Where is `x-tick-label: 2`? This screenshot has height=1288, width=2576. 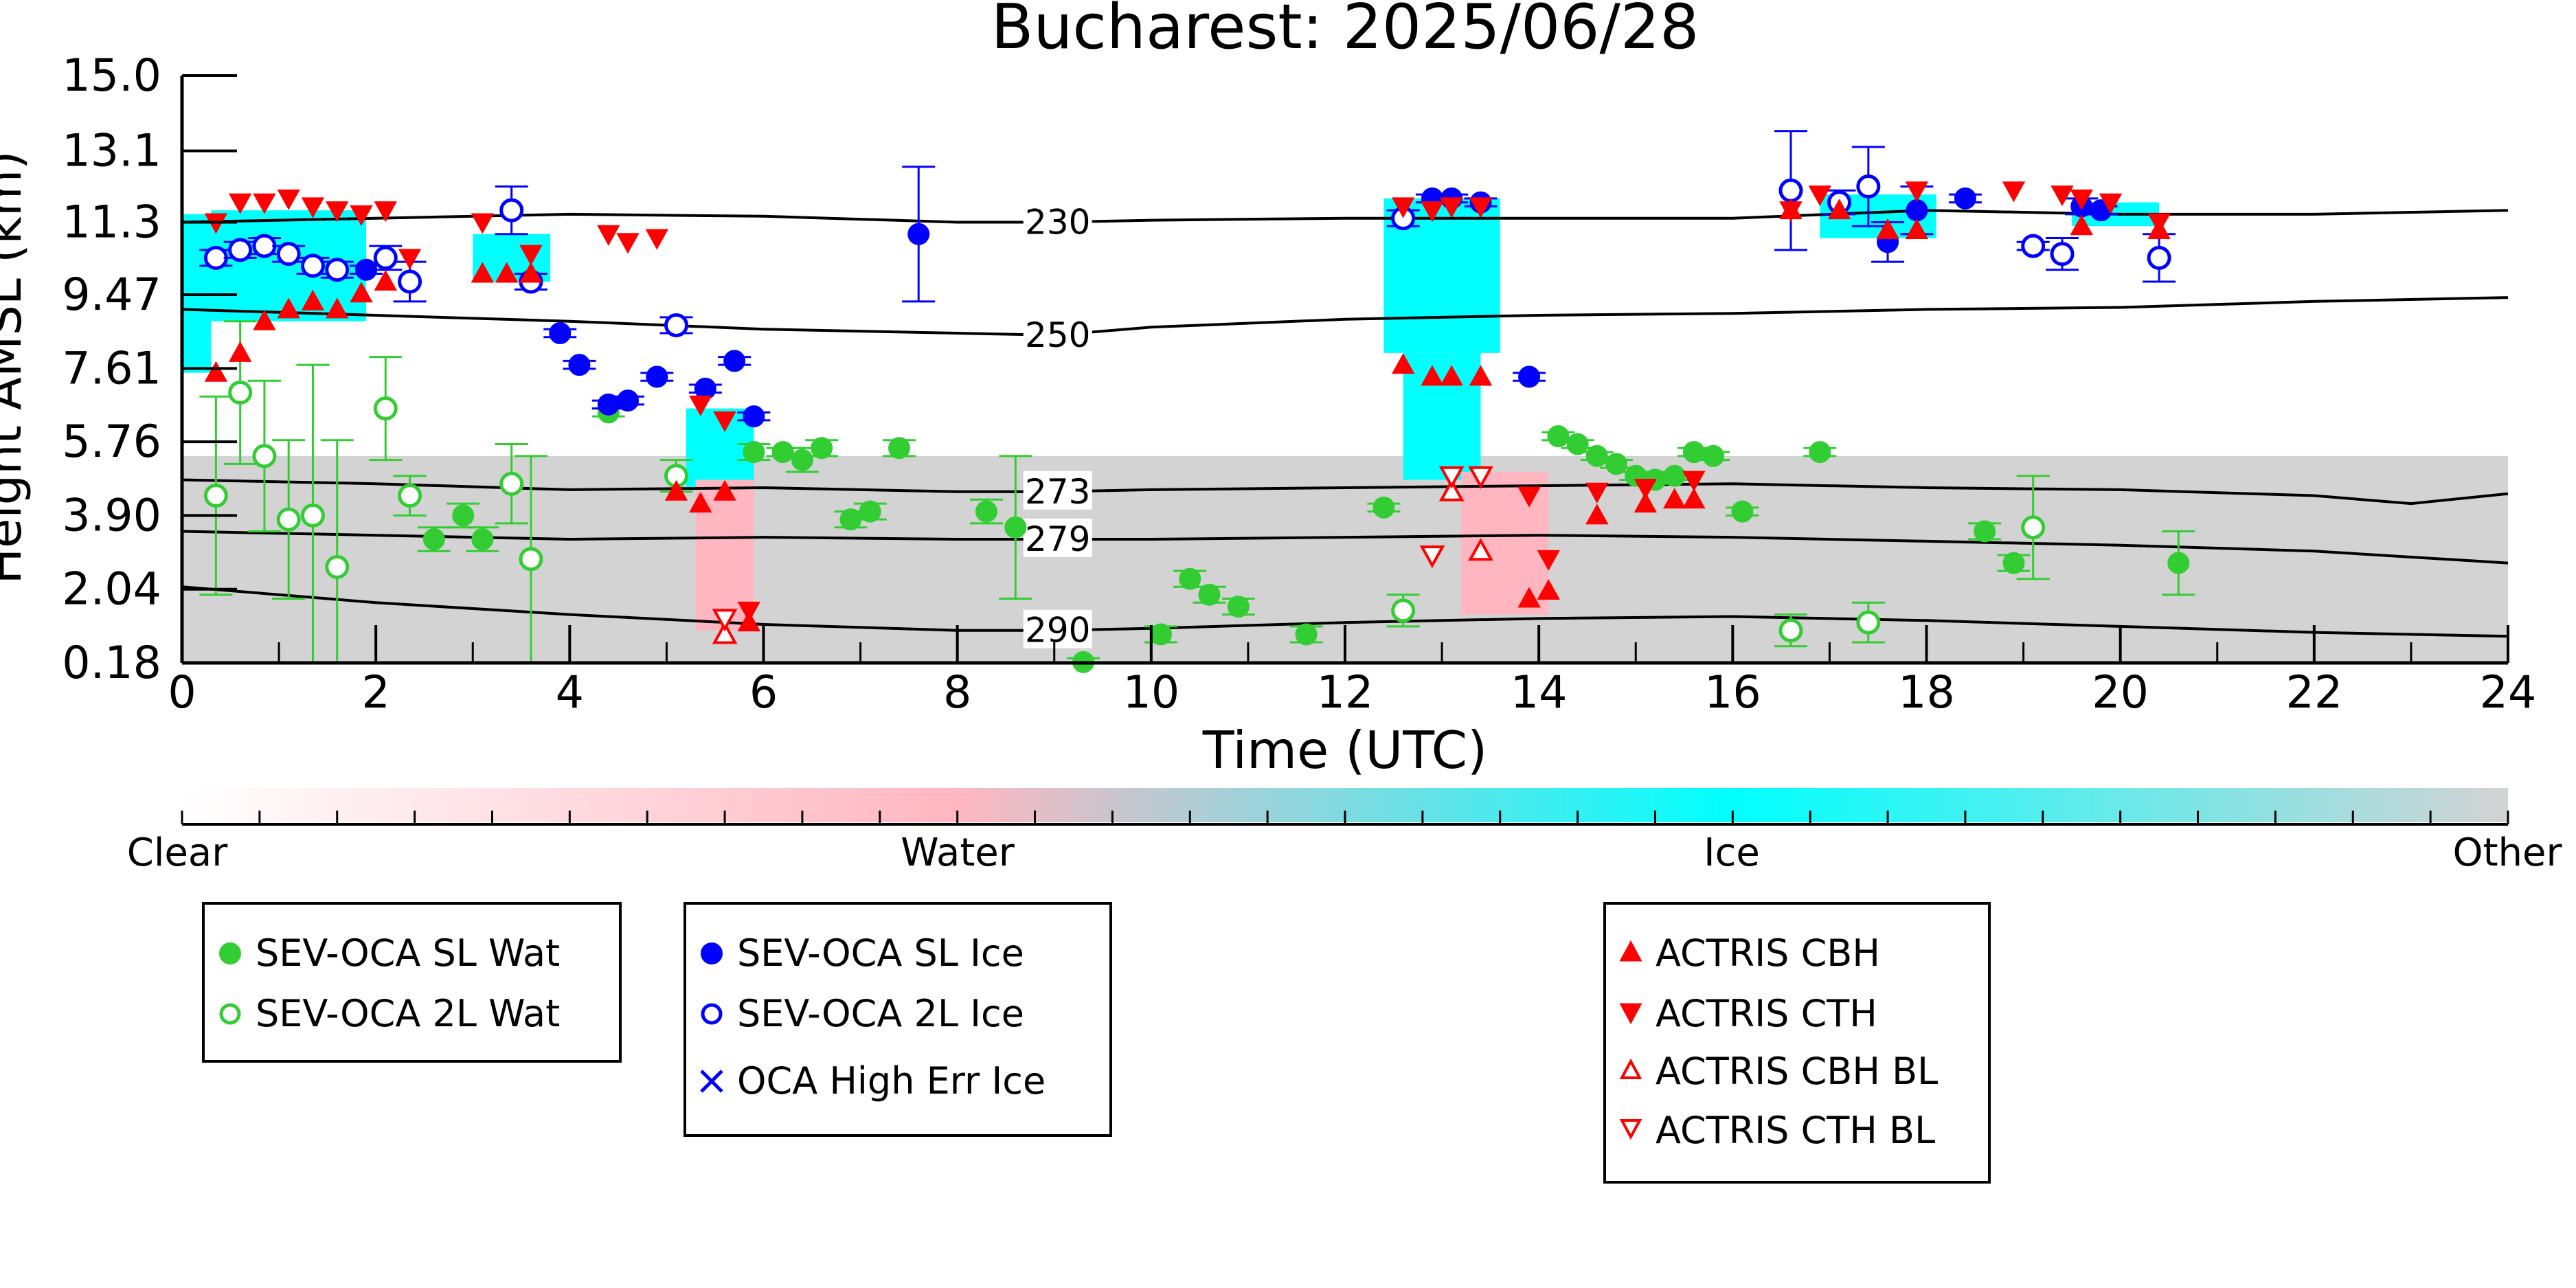 x-tick-label: 2 is located at coordinates (375, 693).